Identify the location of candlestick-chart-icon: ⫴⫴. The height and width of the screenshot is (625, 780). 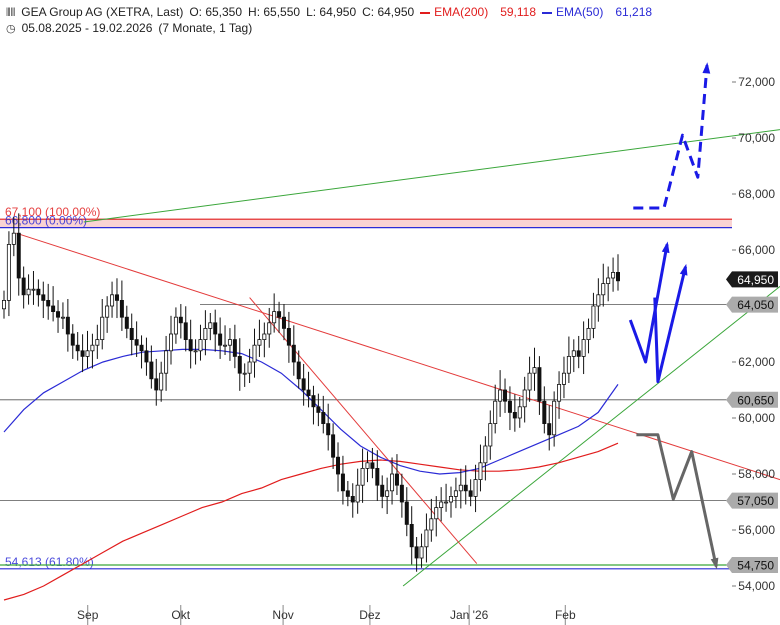
(11, 13).